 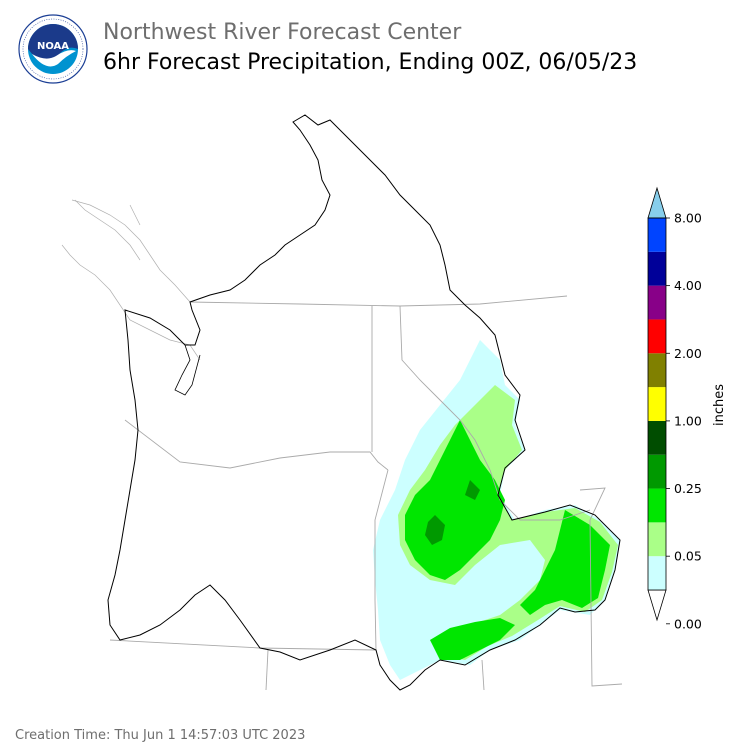 What do you see at coordinates (688, 285) in the screenshot?
I see `colorbar-tick-label: 4.00` at bounding box center [688, 285].